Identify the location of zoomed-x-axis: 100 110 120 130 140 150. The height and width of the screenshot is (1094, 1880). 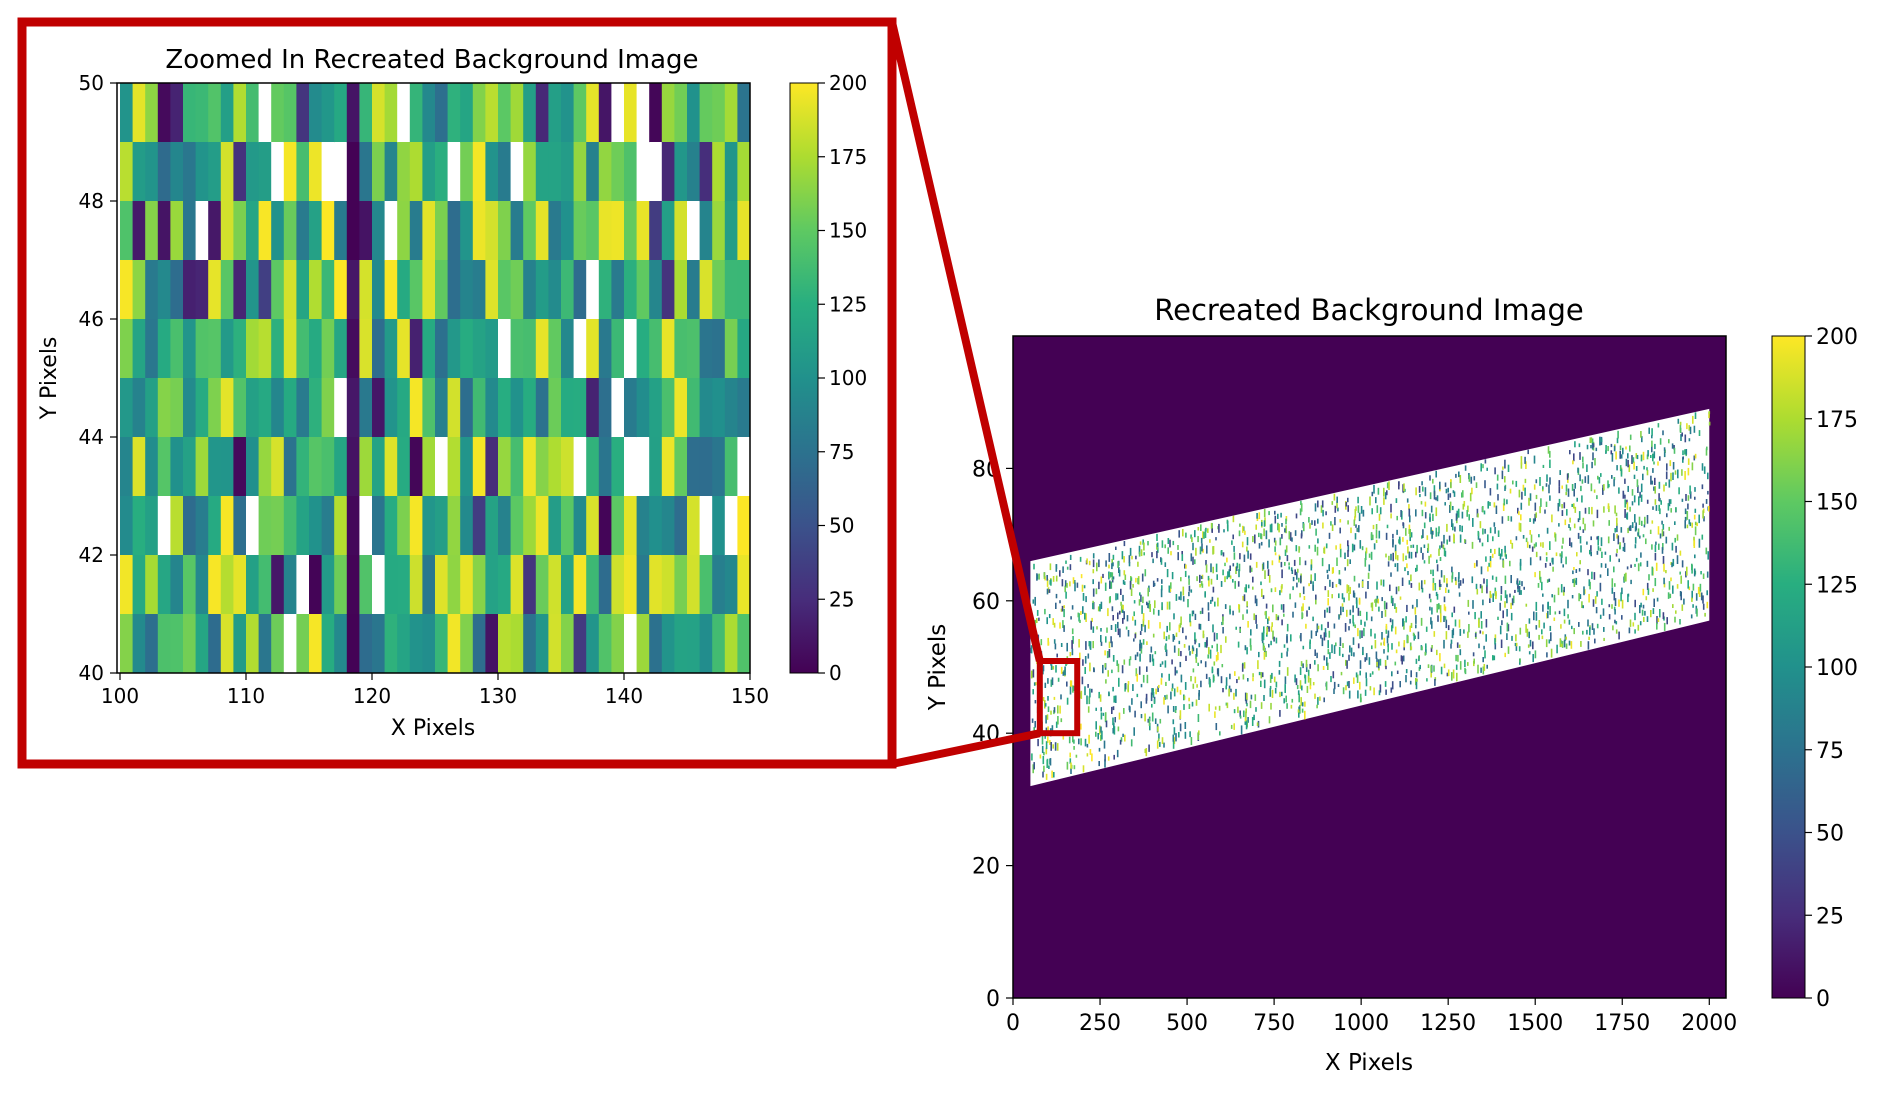
(435, 690).